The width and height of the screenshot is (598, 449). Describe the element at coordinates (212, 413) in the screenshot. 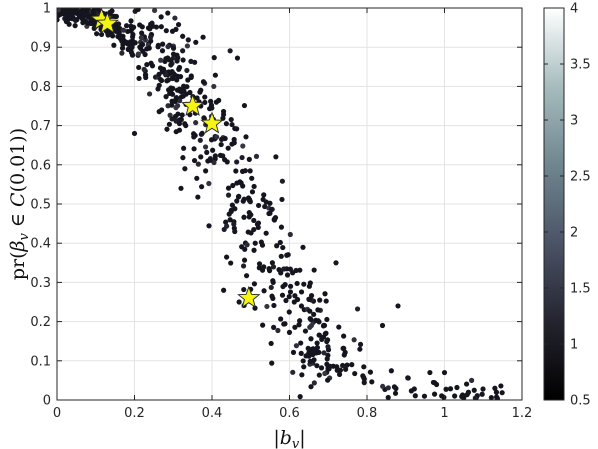

I see `x-tick-label: 0.4` at that location.